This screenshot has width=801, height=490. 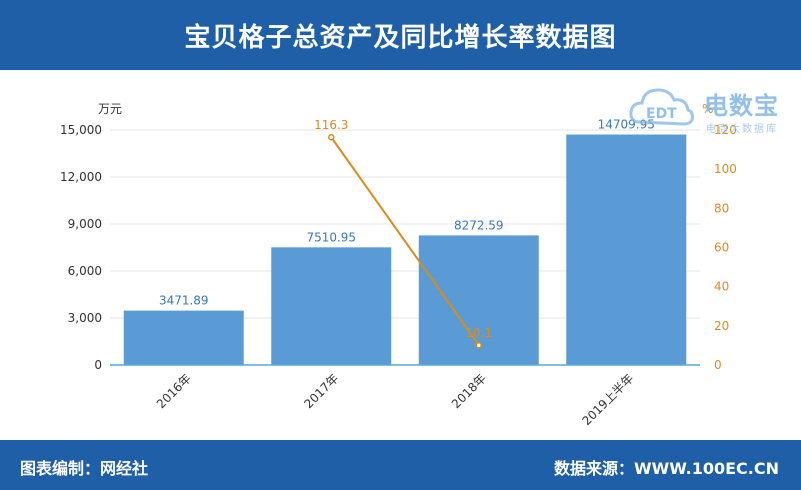 I want to click on line-value-label: 116.3, so click(x=331, y=125).